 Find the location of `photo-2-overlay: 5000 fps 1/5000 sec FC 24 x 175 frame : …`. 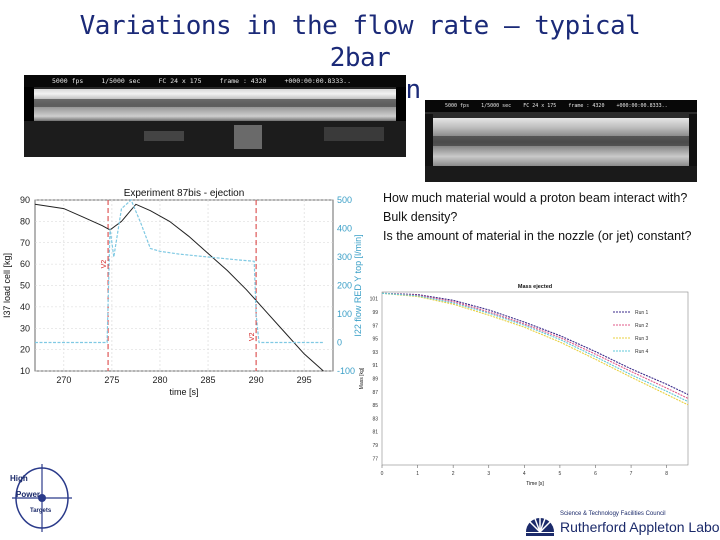

photo-2-overlay: 5000 fps 1/5000 sec FC 24 x 175 frame : … is located at coordinates (561, 106).